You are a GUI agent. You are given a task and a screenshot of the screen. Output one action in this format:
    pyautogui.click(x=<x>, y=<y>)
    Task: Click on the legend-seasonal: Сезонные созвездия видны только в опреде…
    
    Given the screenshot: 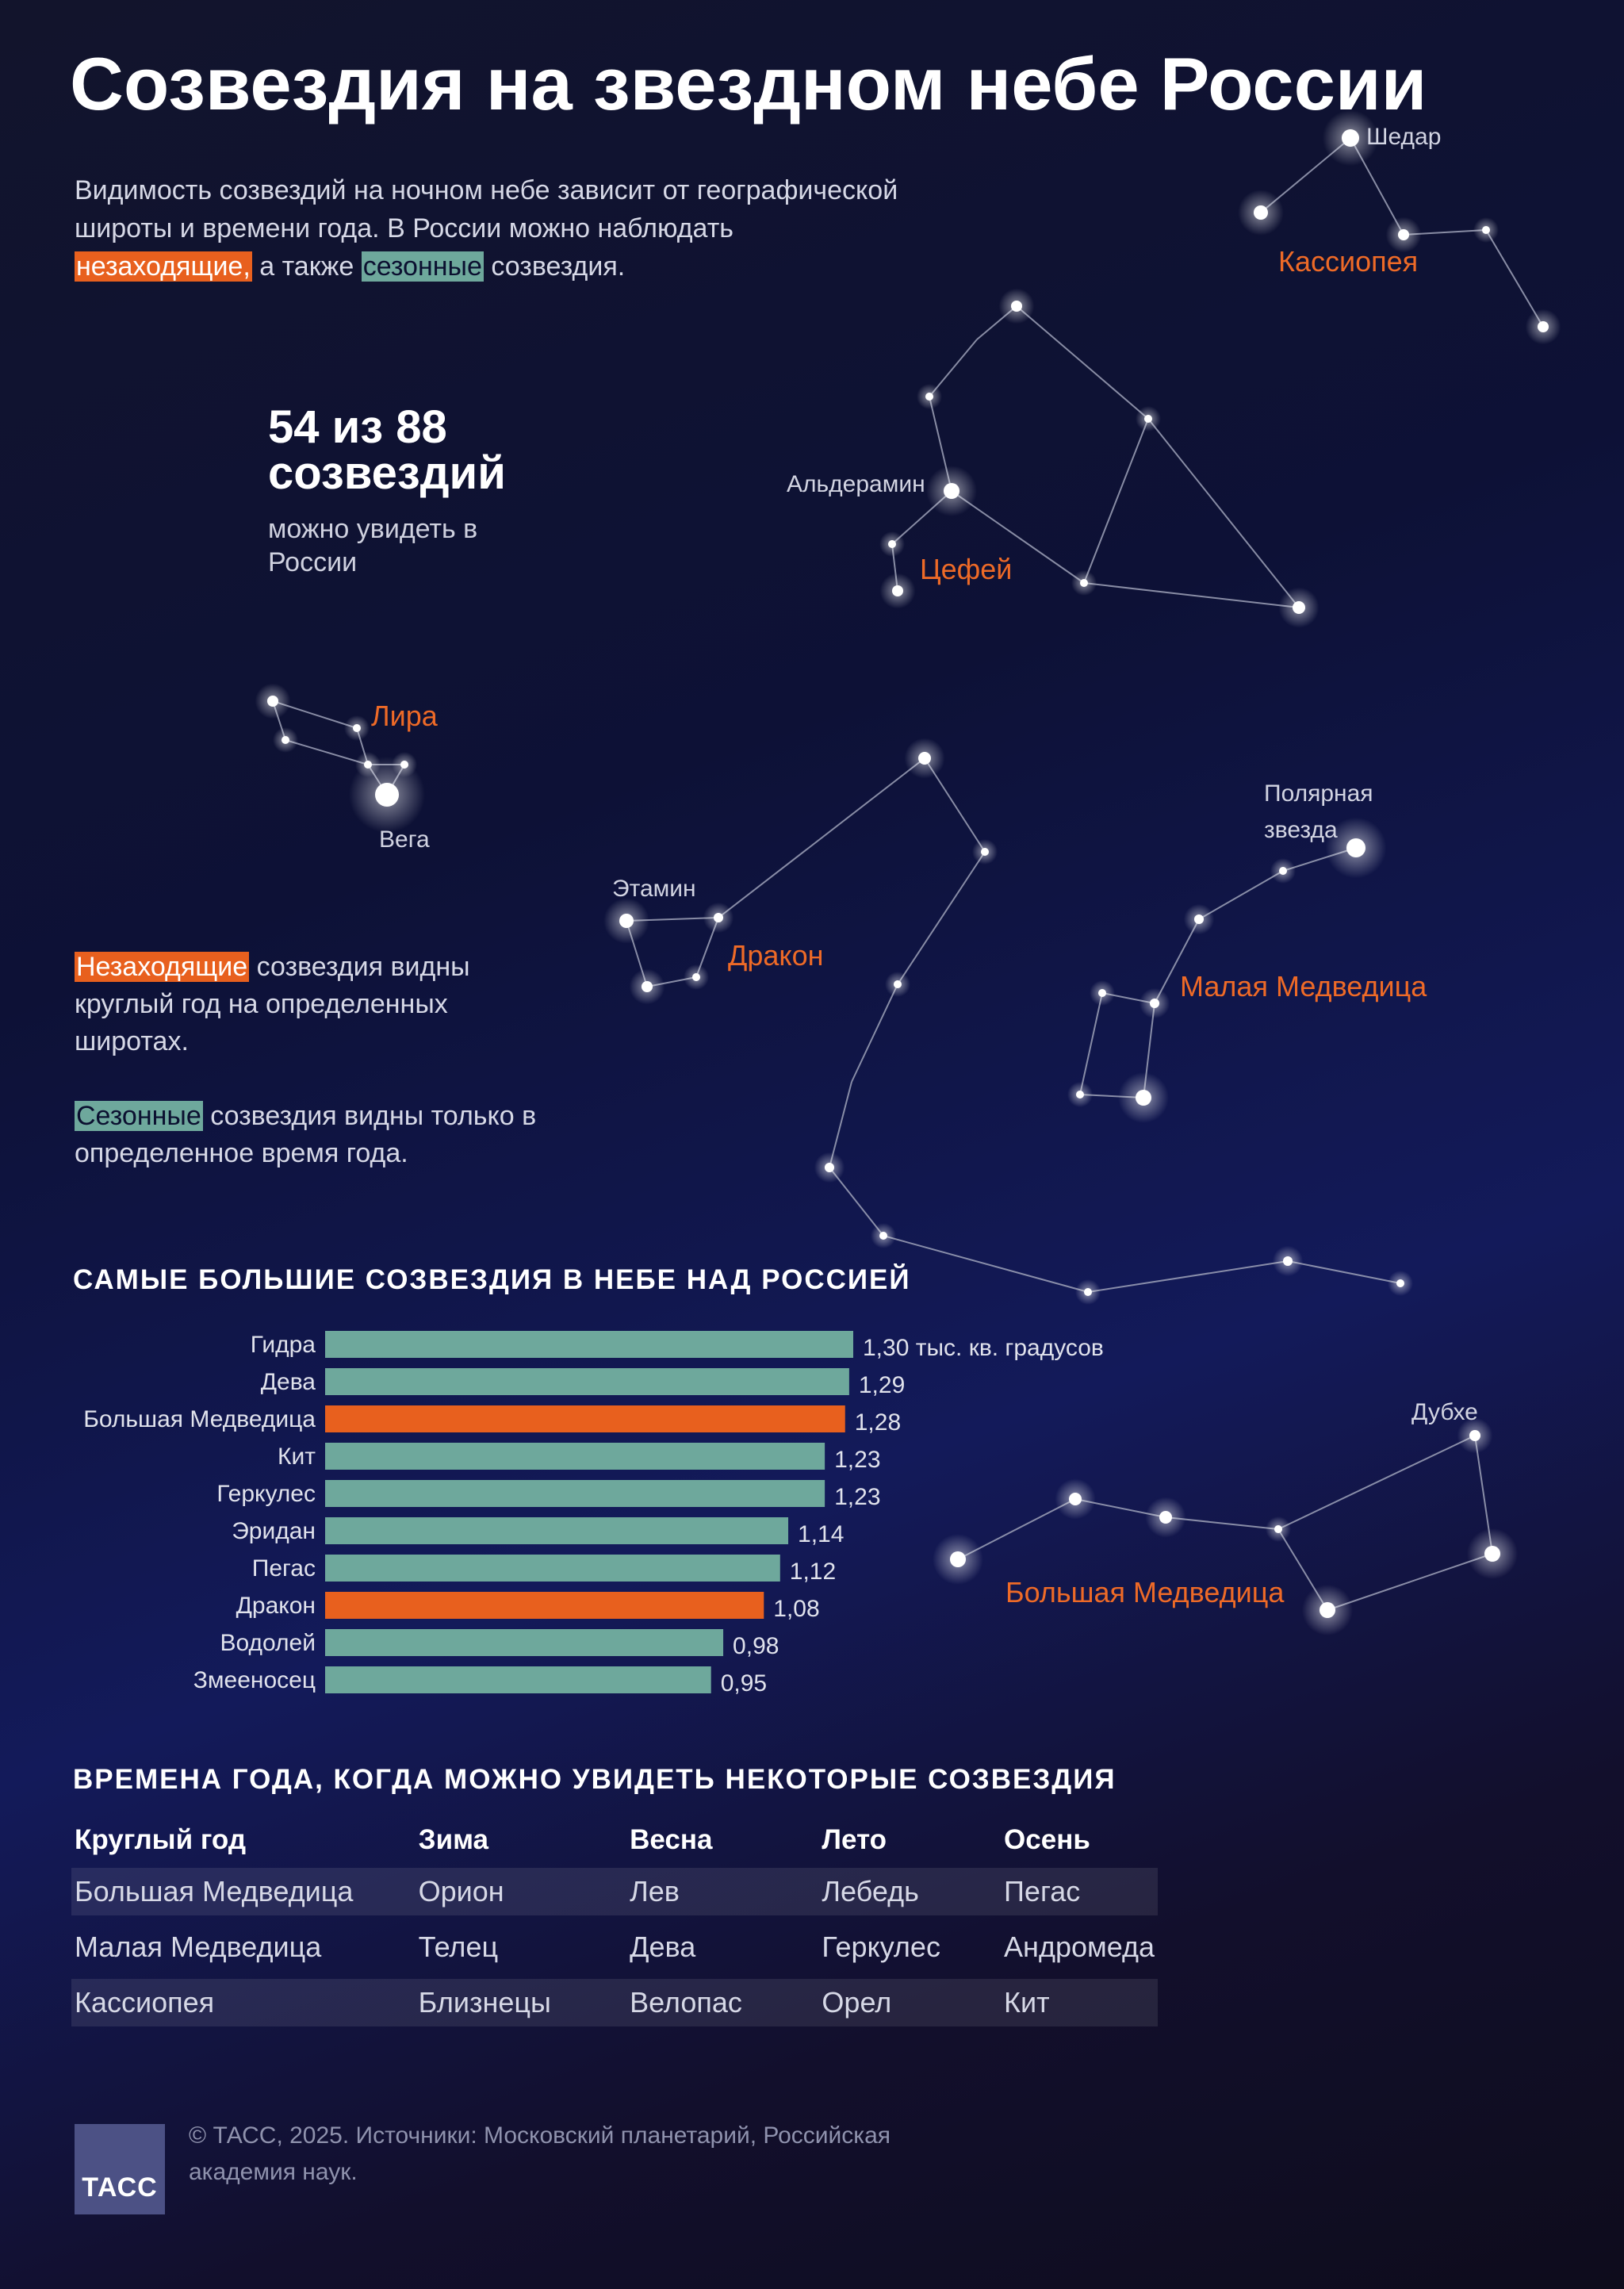 What is the action you would take?
    pyautogui.click(x=312, y=1135)
    